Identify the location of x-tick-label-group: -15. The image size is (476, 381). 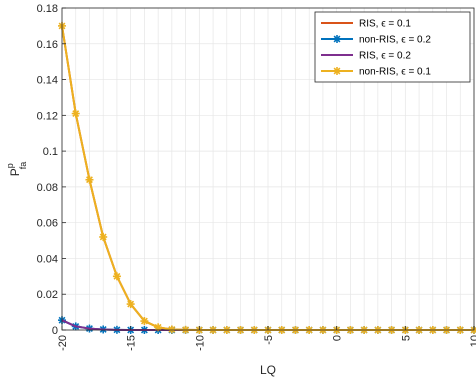
(132, 343).